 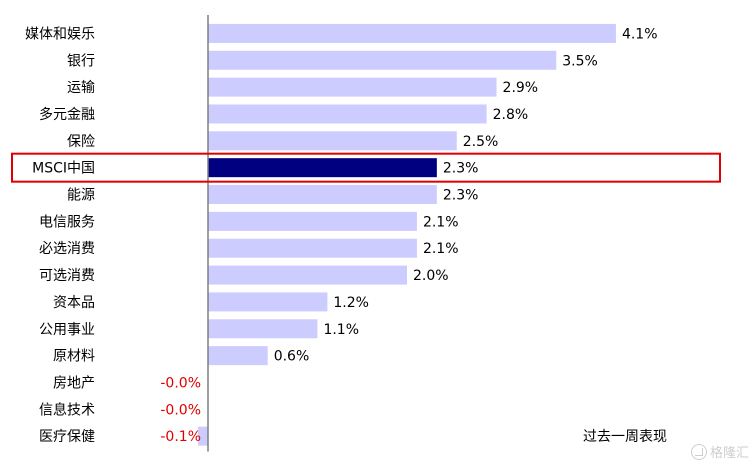 I want to click on category-label-5: MSCI中国, so click(x=63, y=169).